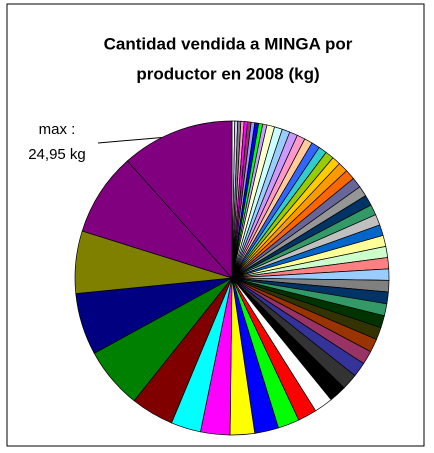 Image resolution: width=434 pixels, height=453 pixels. What do you see at coordinates (228, 43) in the screenshot?
I see `chart-title: Cantidad vendida a MINGA por` at bounding box center [228, 43].